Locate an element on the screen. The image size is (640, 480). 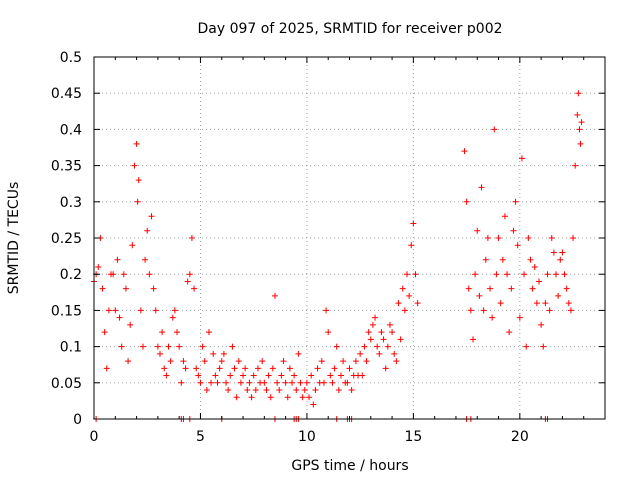
y-tick-label: 0.2 is located at coordinates (71, 275).